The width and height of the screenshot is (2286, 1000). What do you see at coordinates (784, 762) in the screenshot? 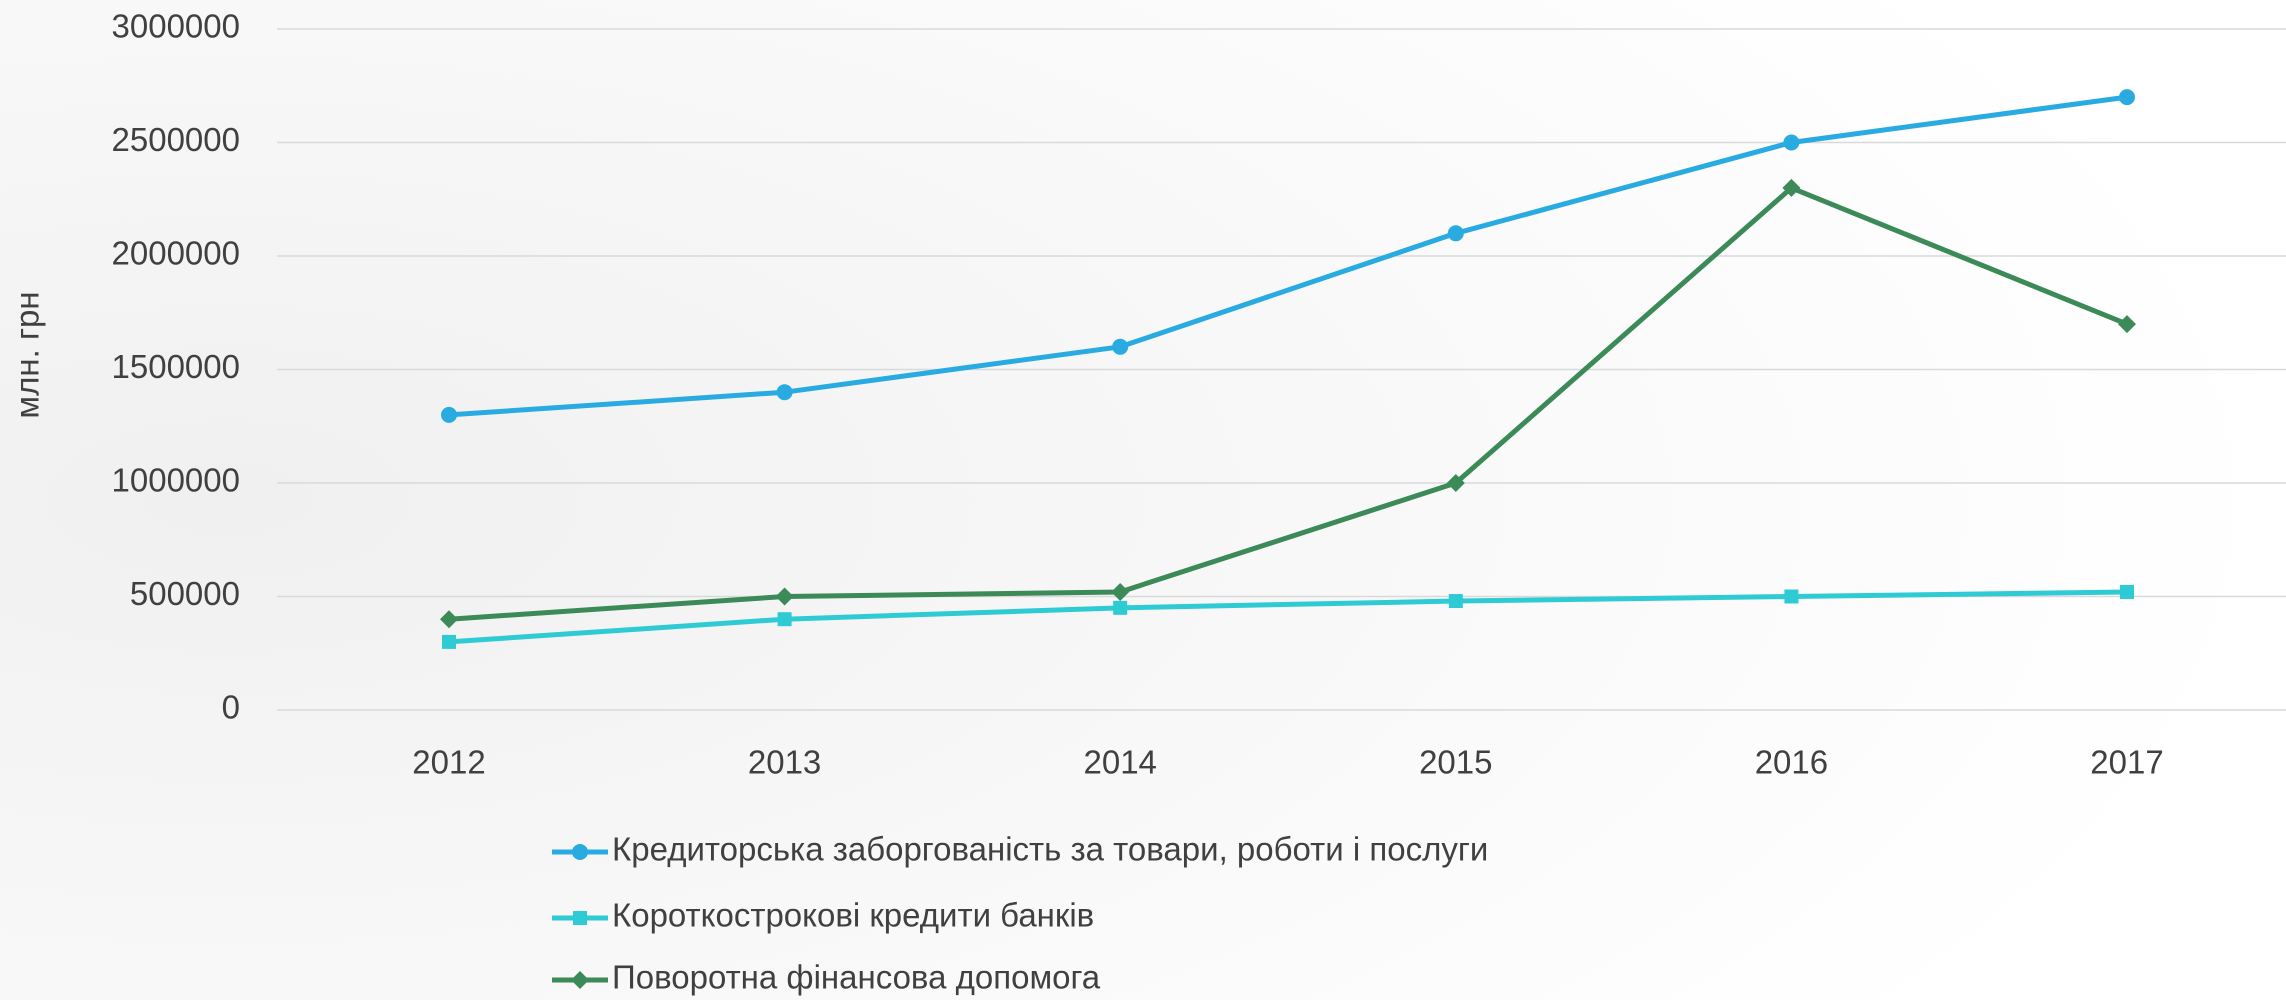
I see `x-tick-label: 2013` at bounding box center [784, 762].